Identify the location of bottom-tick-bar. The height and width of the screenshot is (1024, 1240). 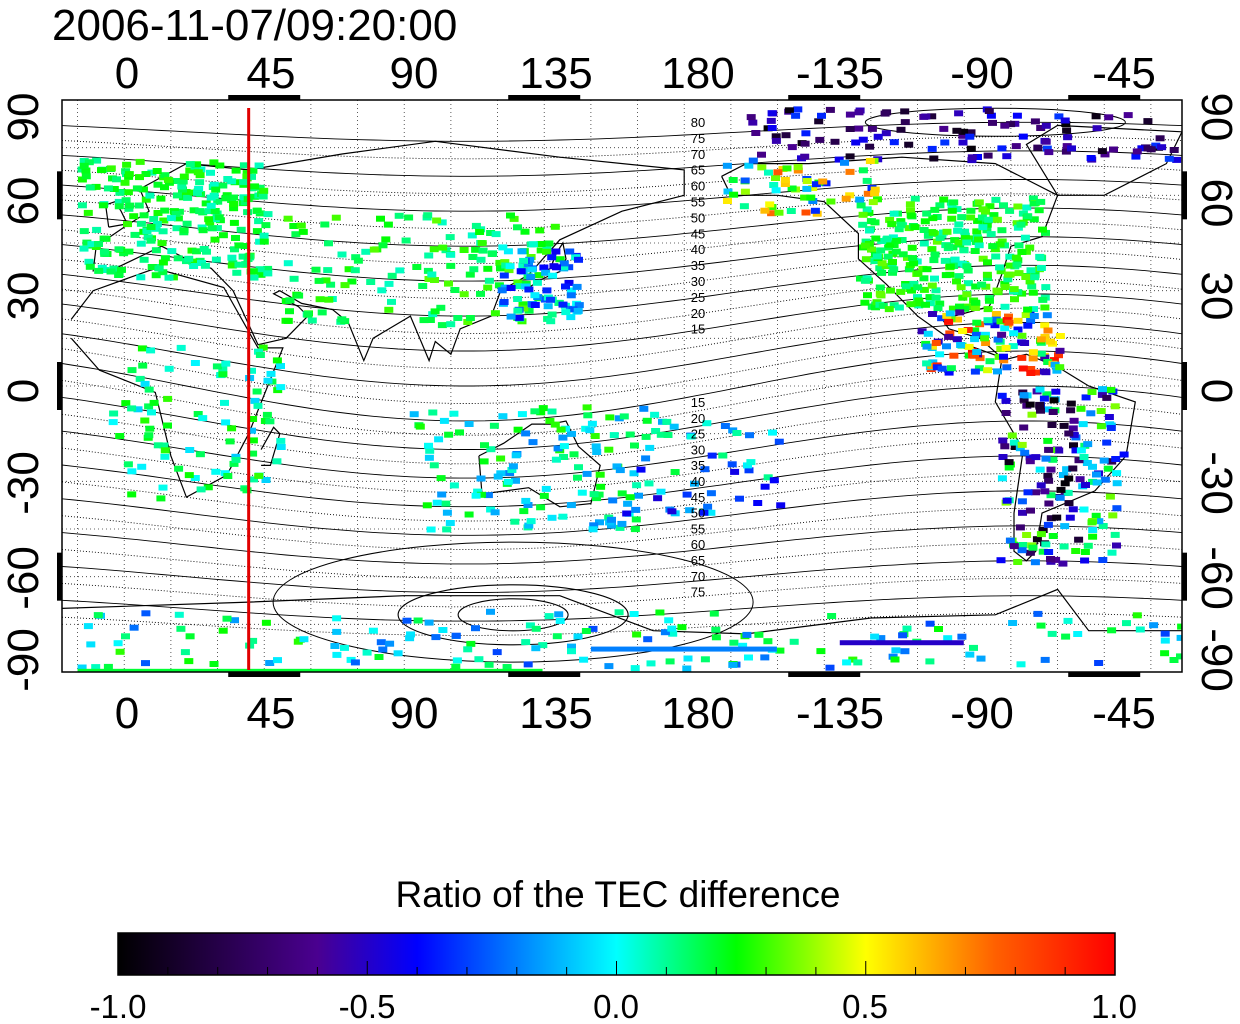
(824, 674).